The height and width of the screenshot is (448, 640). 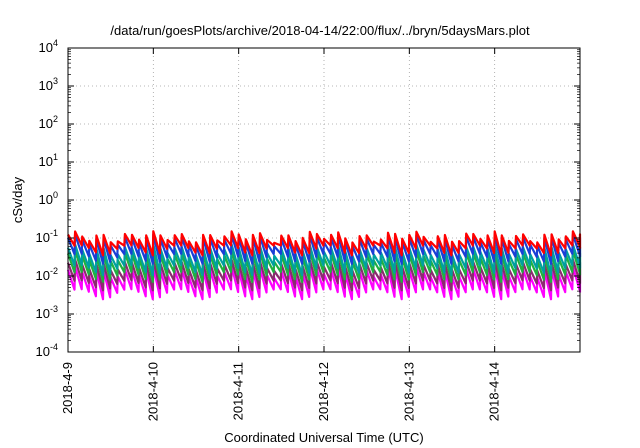 What do you see at coordinates (48, 46) in the screenshot?
I see `y-tick-label: 10⁴` at bounding box center [48, 46].